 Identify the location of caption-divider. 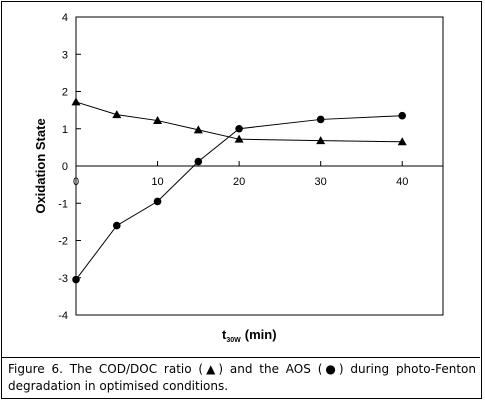
(241, 357).